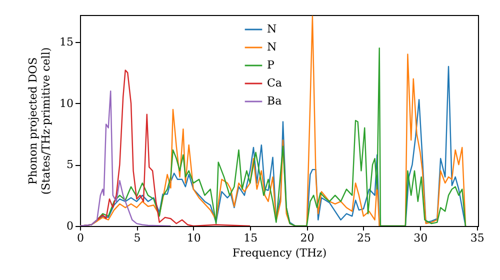  I want to click on y-axis-title: Phonon projected DOS (States/THz·primitive cell), so click(39, 121).